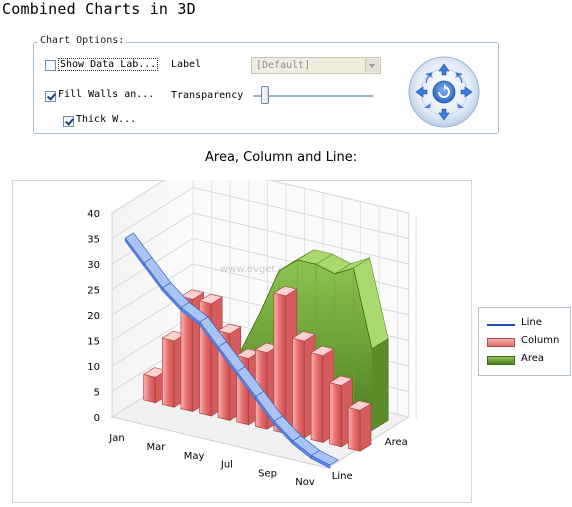 The width and height of the screenshot is (572, 507). Describe the element at coordinates (444, 69) in the screenshot. I see `arrow-up-icon` at that location.